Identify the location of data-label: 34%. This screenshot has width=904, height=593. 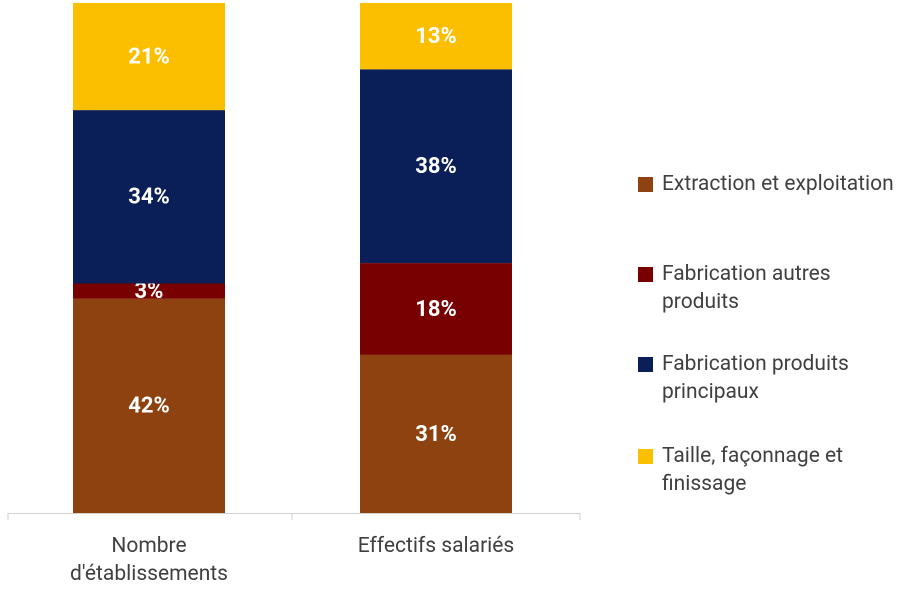
(149, 197).